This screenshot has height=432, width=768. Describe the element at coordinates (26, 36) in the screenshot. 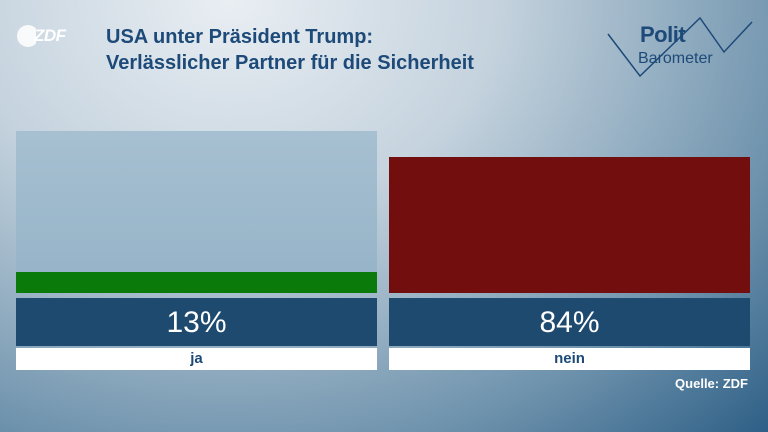

I see `zdf-logo-icon` at that location.